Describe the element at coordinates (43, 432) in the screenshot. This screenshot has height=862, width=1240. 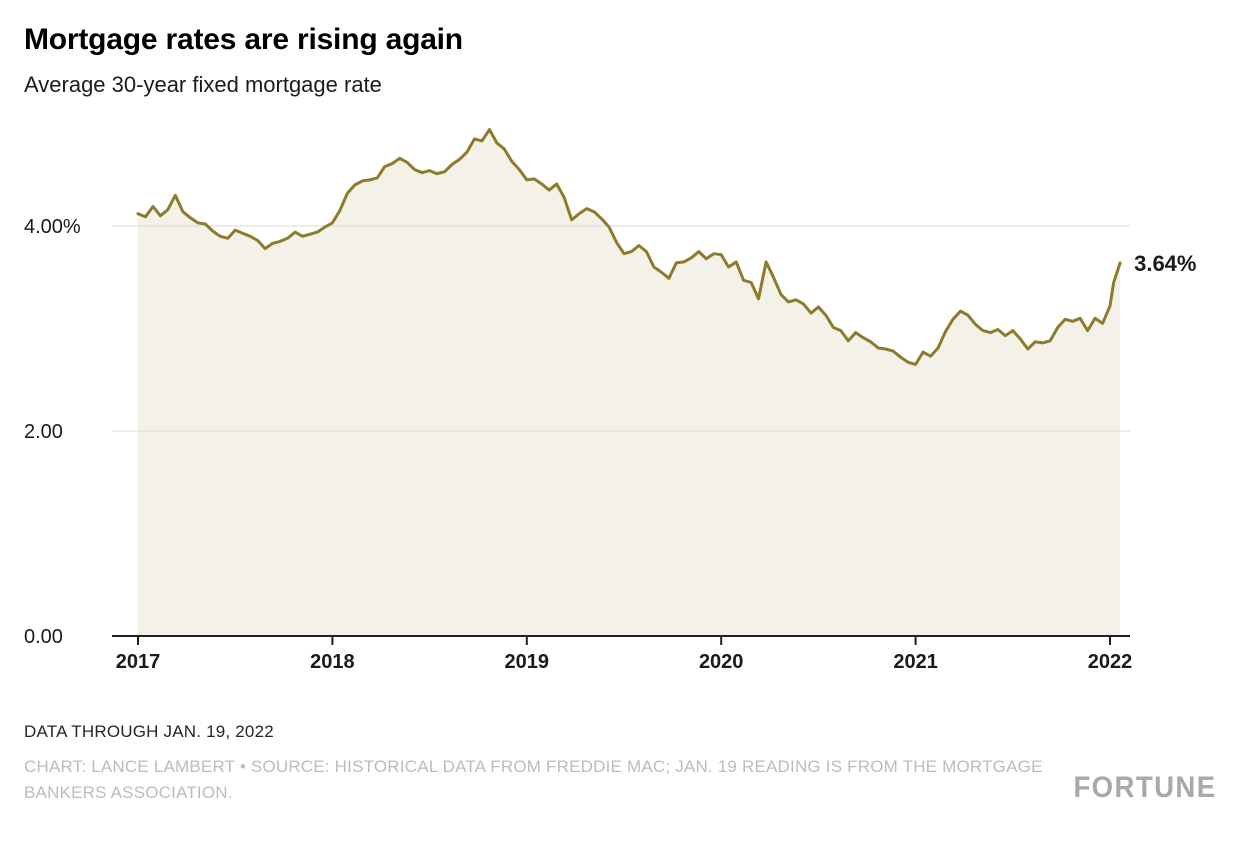
I see `y-axis-label-2: 2.00` at that location.